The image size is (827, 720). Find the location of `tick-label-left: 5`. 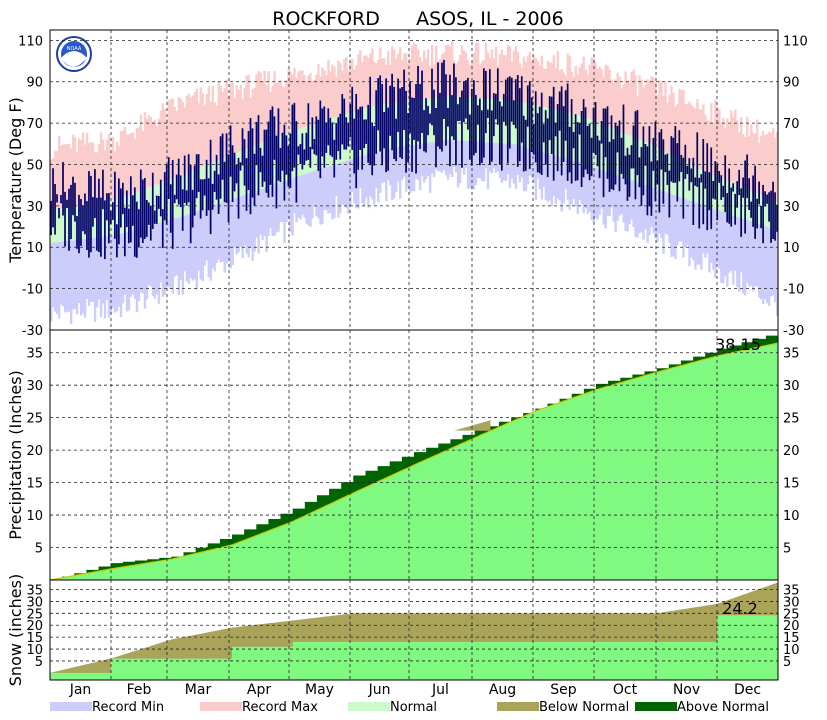

tick-label-left: 5 is located at coordinates (39, 662).